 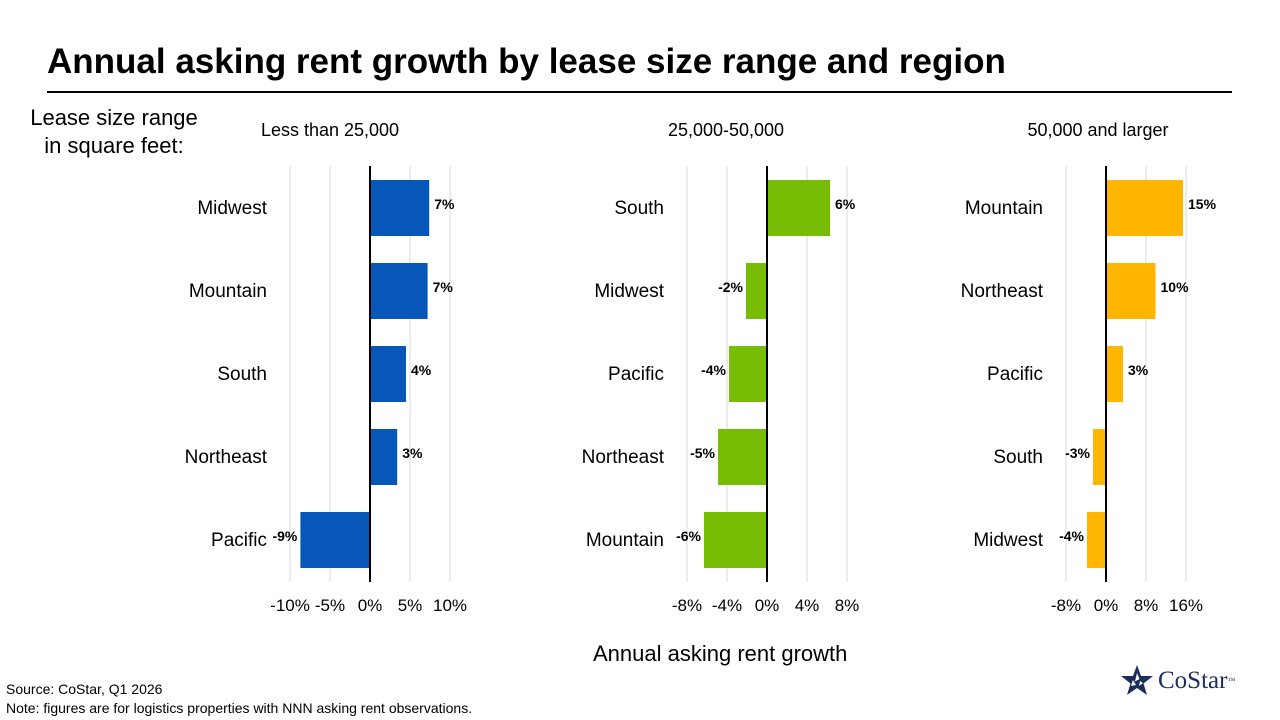 I want to click on data-label: -6%, so click(x=688, y=536).